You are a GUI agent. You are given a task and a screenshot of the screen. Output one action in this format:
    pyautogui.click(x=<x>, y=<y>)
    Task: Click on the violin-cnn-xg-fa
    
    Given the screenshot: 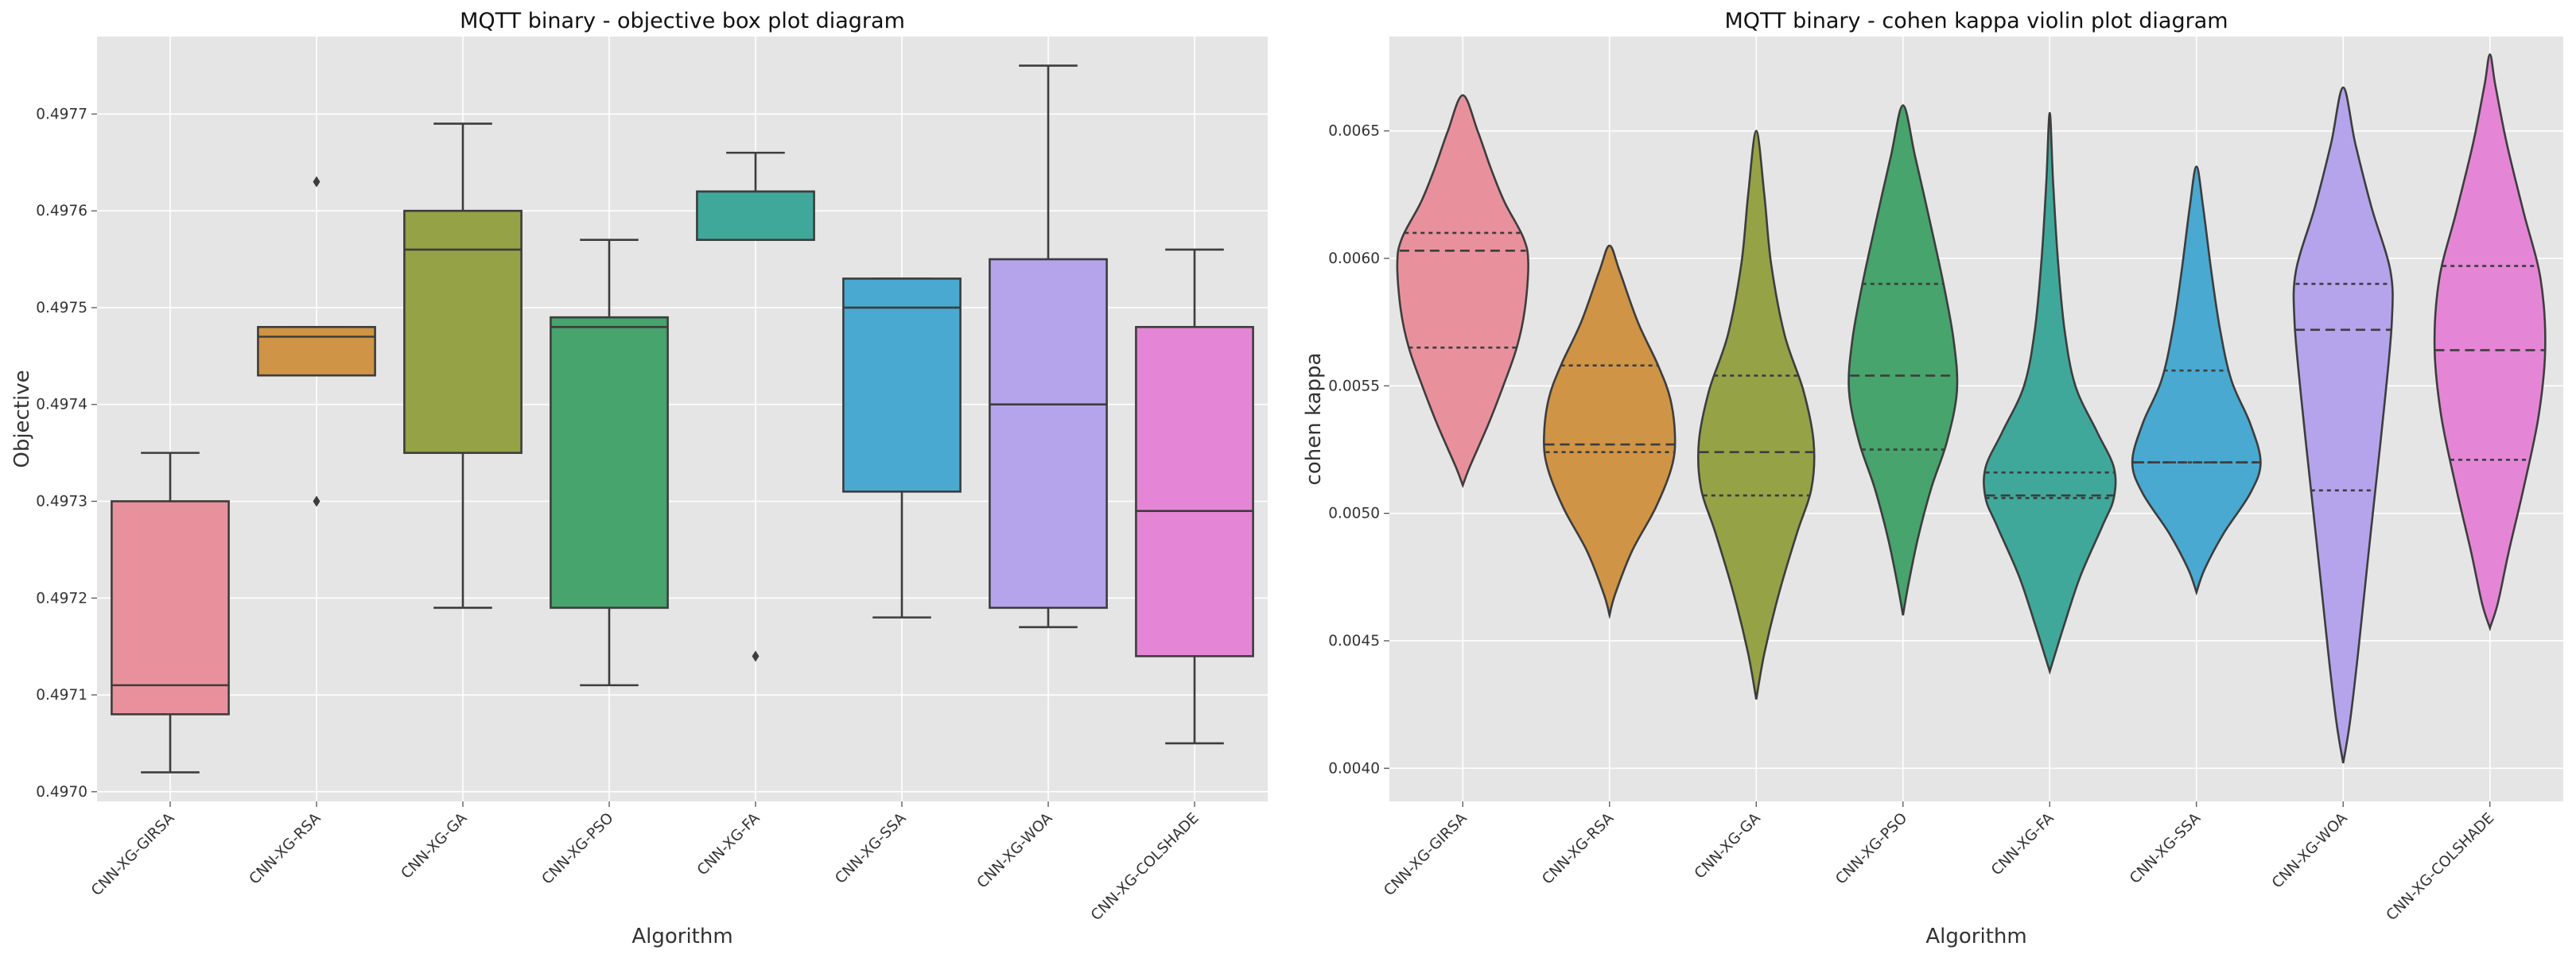 What is the action you would take?
    pyautogui.click(x=2050, y=393)
    